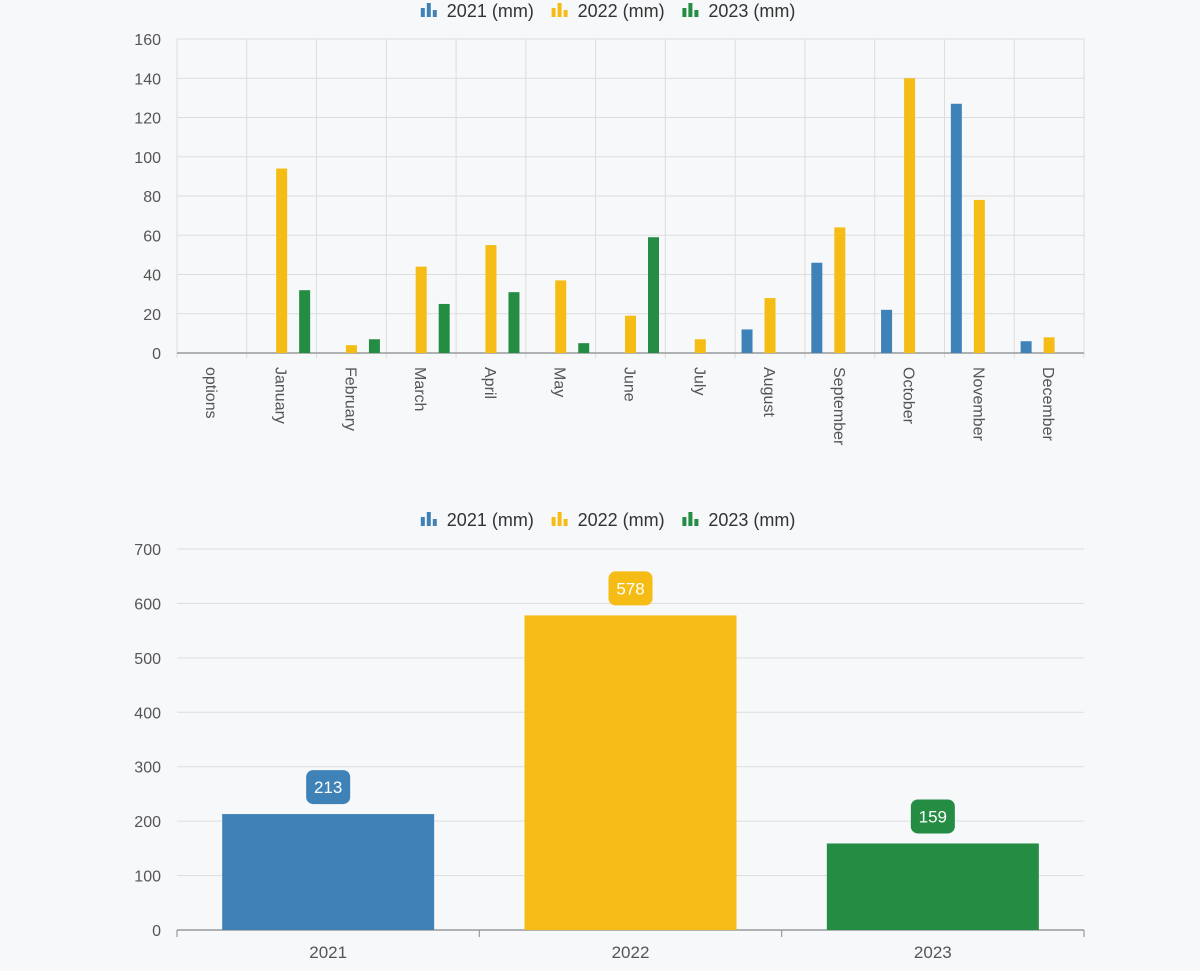 This screenshot has width=1200, height=971. I want to click on x-tick-label: options, so click(210, 393).